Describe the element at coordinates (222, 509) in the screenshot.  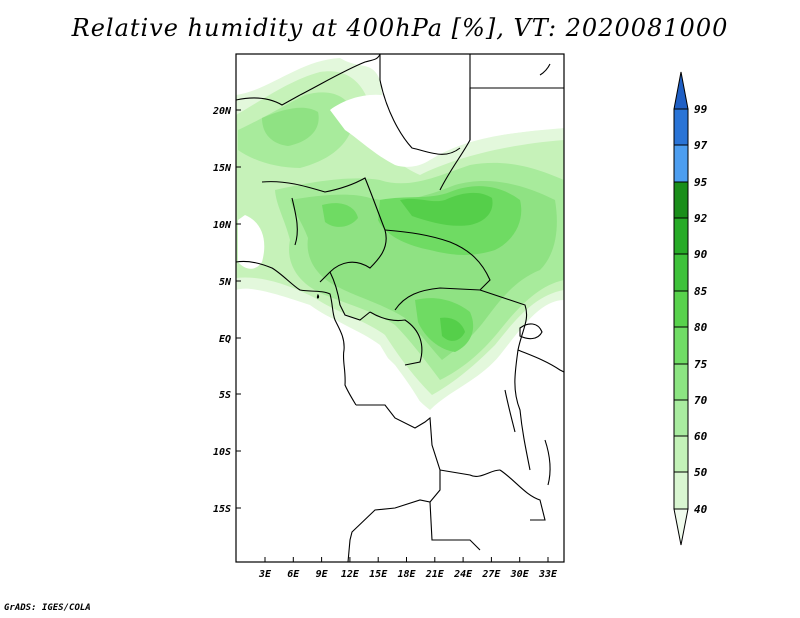
I see `lat-label: 15S` at that location.